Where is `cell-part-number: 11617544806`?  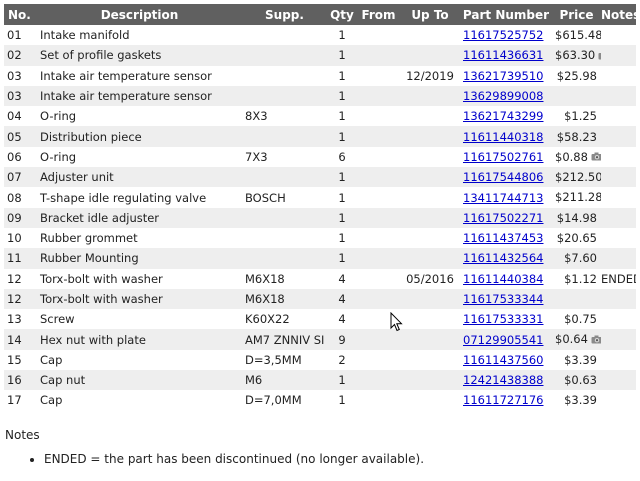
cell-part-number: 11617544806 is located at coordinates (506, 177).